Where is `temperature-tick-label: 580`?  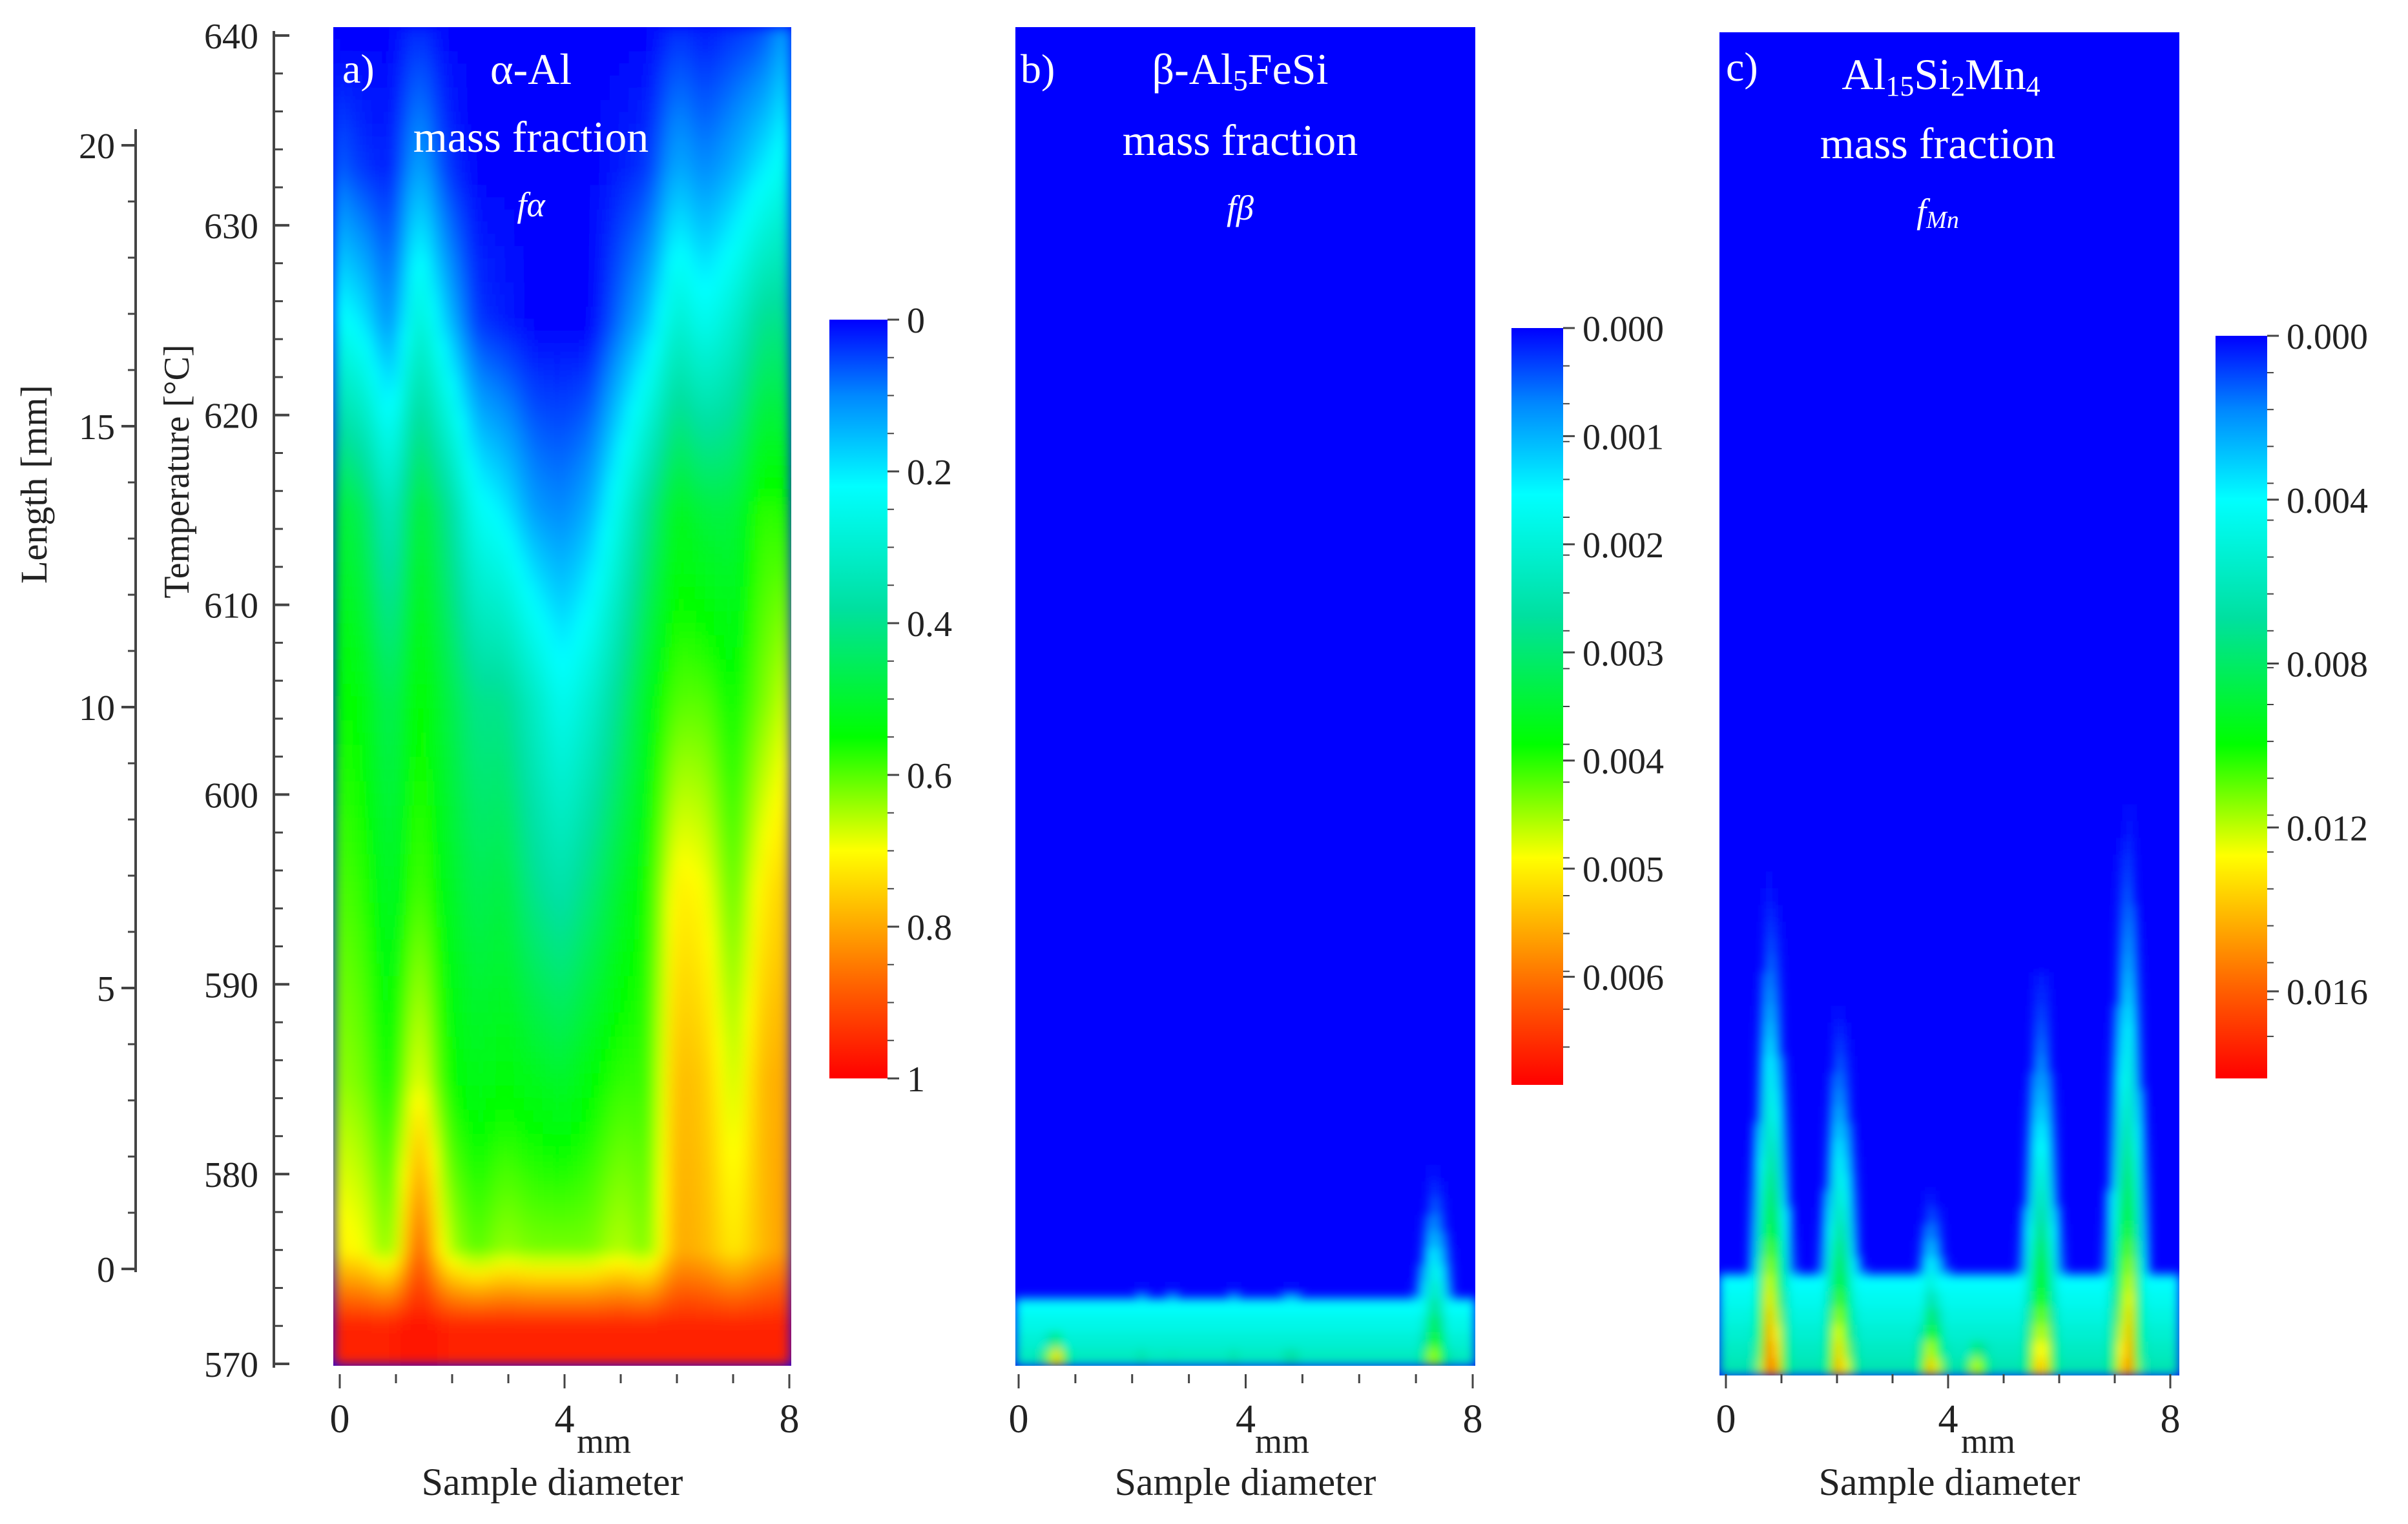
temperature-tick-label: 580 is located at coordinates (231, 1175).